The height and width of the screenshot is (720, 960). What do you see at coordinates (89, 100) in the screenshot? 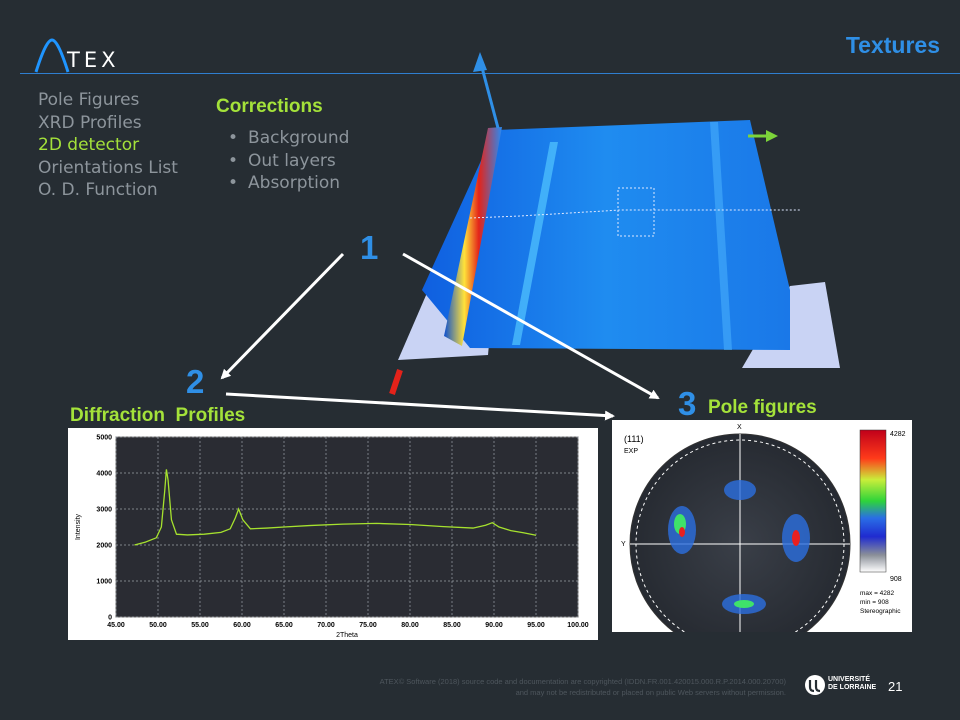
I see `menu-item-pole-figures: Pole Figures` at bounding box center [89, 100].